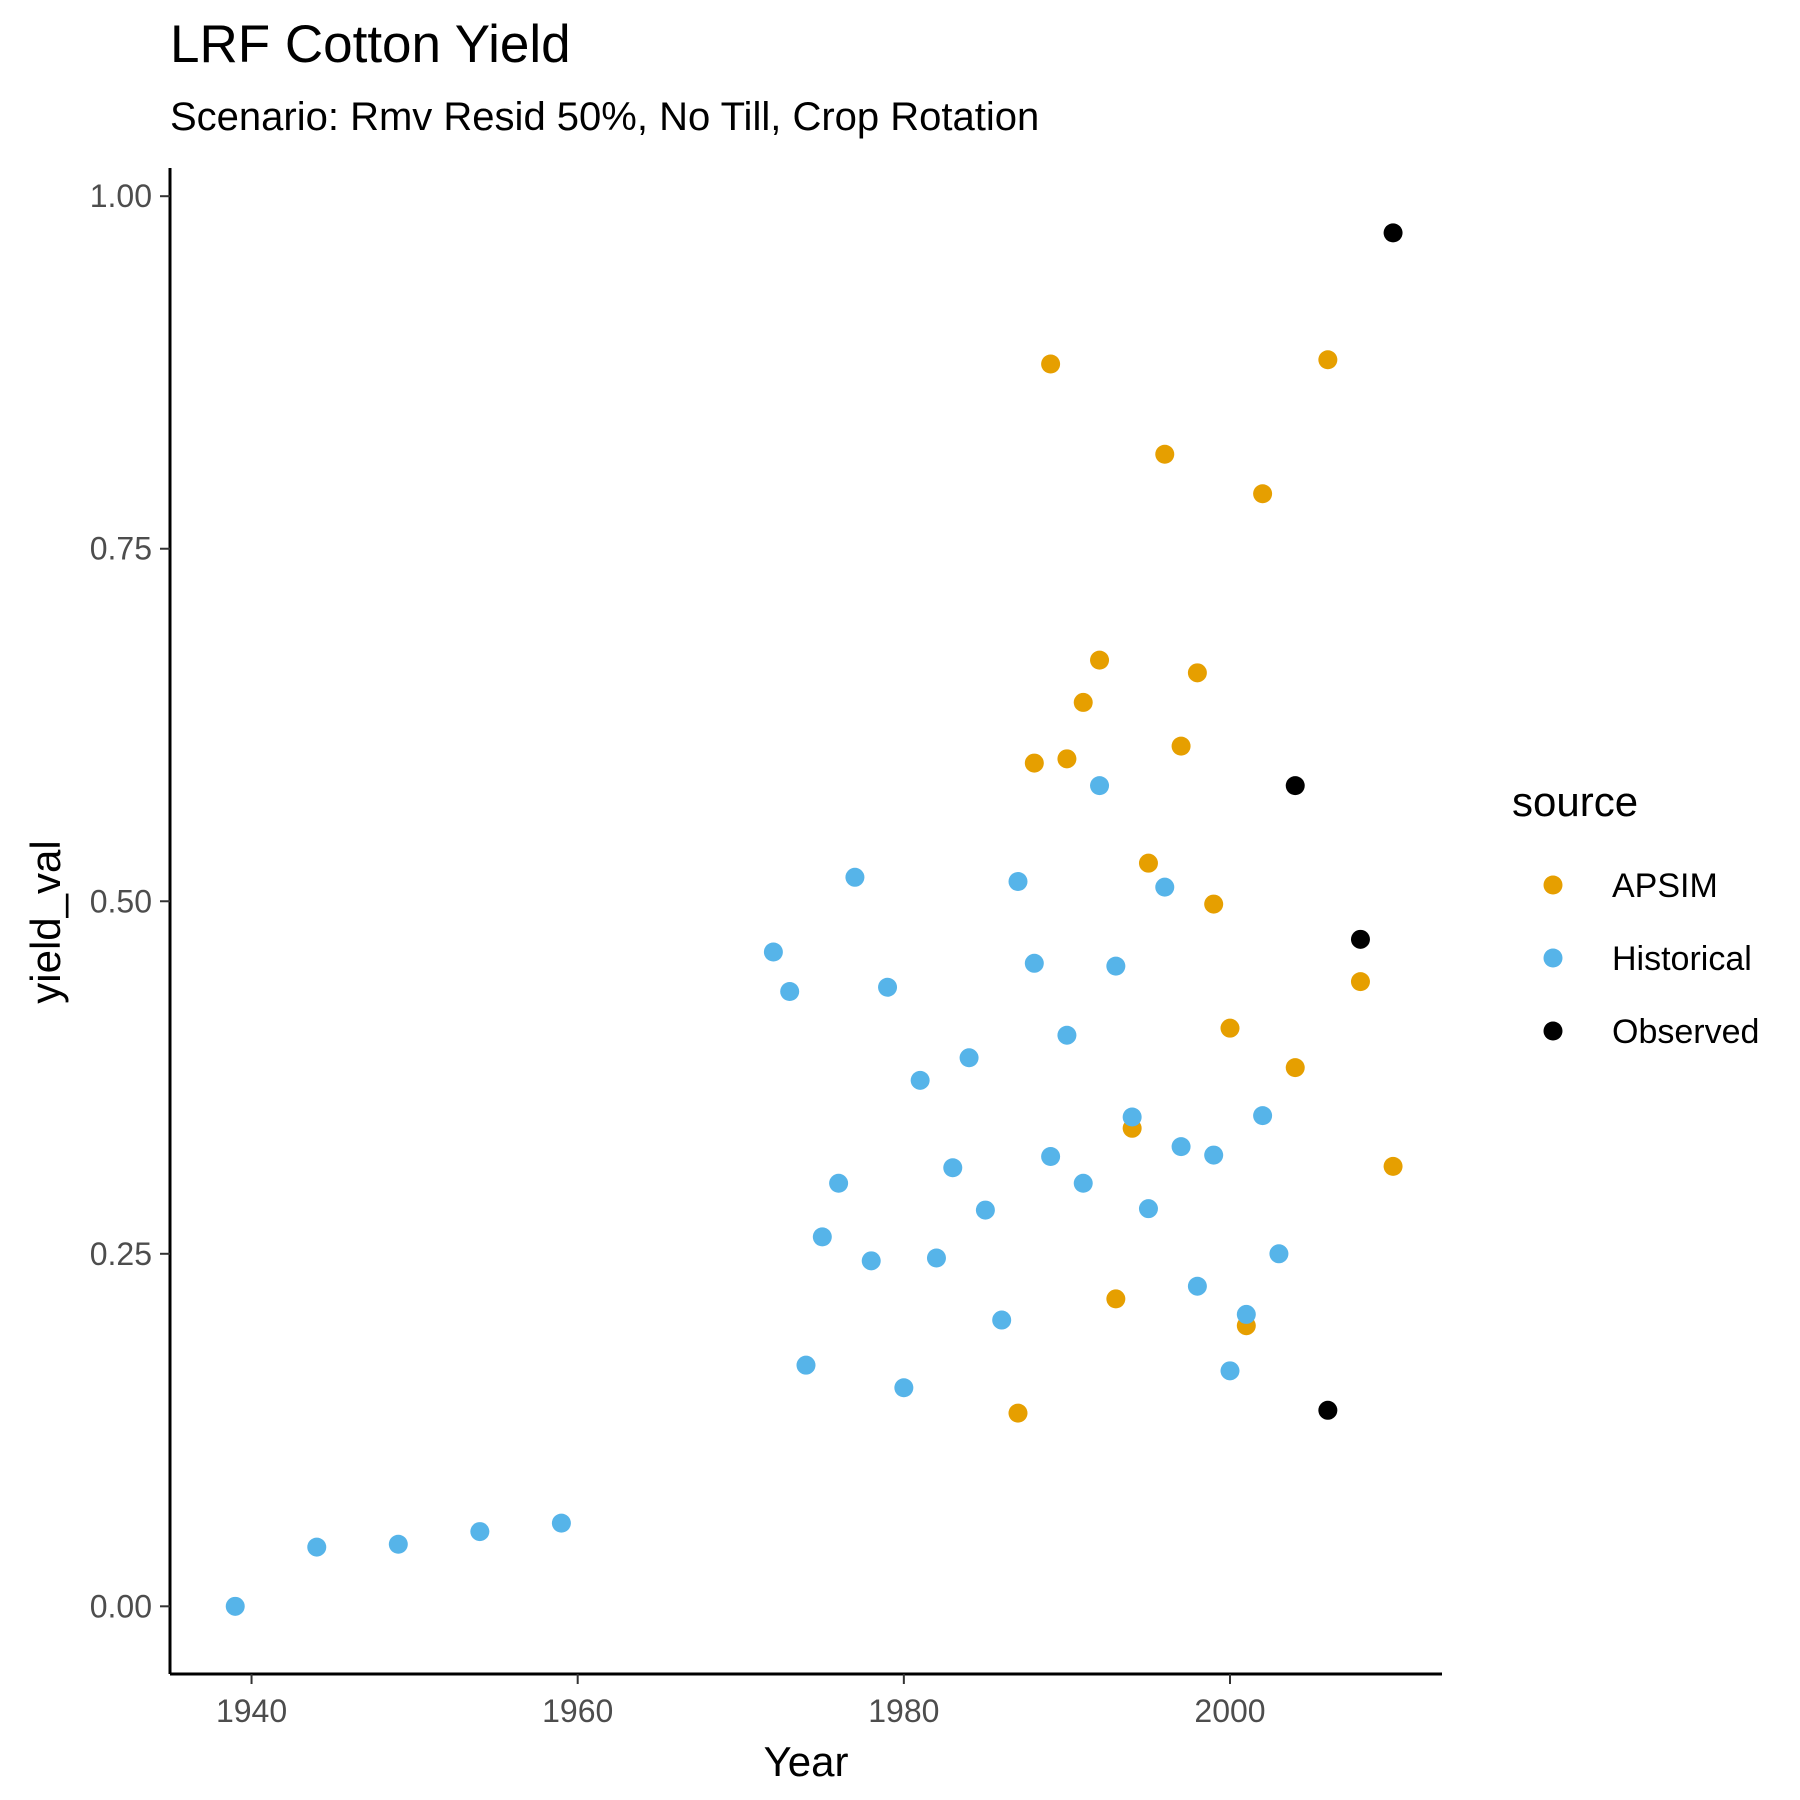  What do you see at coordinates (45, 921) in the screenshot?
I see `y-axis-title: yield_val` at bounding box center [45, 921].